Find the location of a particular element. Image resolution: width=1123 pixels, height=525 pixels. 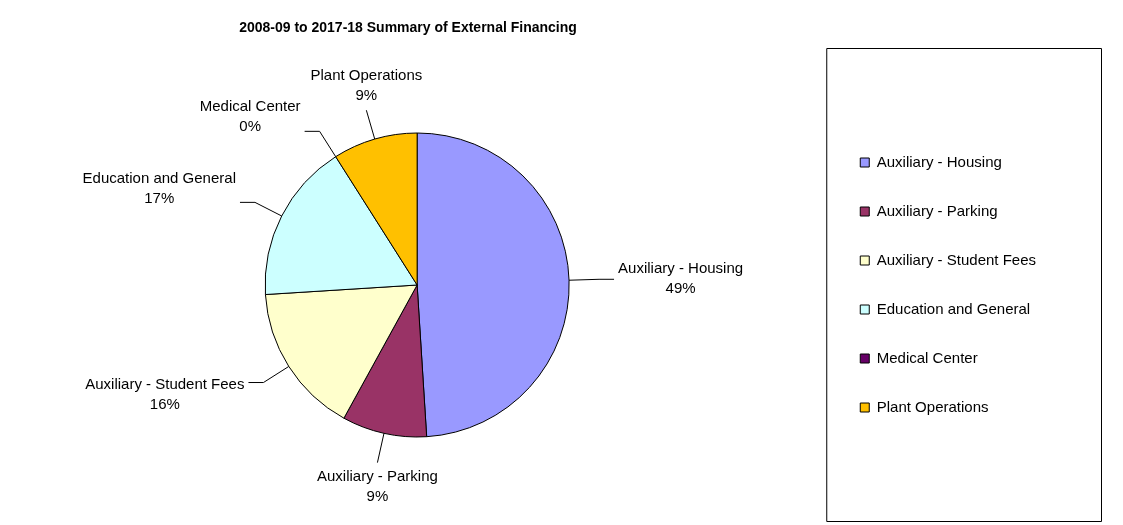

legend-label: Medical Center is located at coordinates (927, 357).